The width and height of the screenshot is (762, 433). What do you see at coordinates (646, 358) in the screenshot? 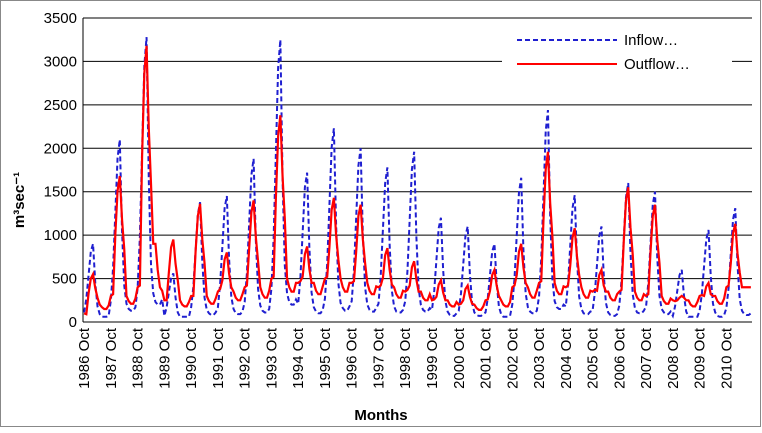
I see `x-tick-label: 2007 Oct` at bounding box center [646, 358].